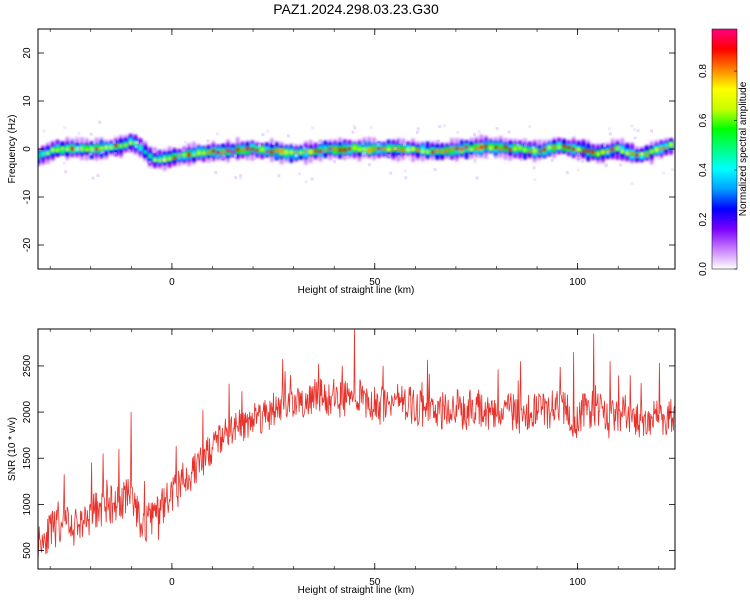  Describe the element at coordinates (27, 412) in the screenshot. I see `y-tick-label: 2000` at that location.